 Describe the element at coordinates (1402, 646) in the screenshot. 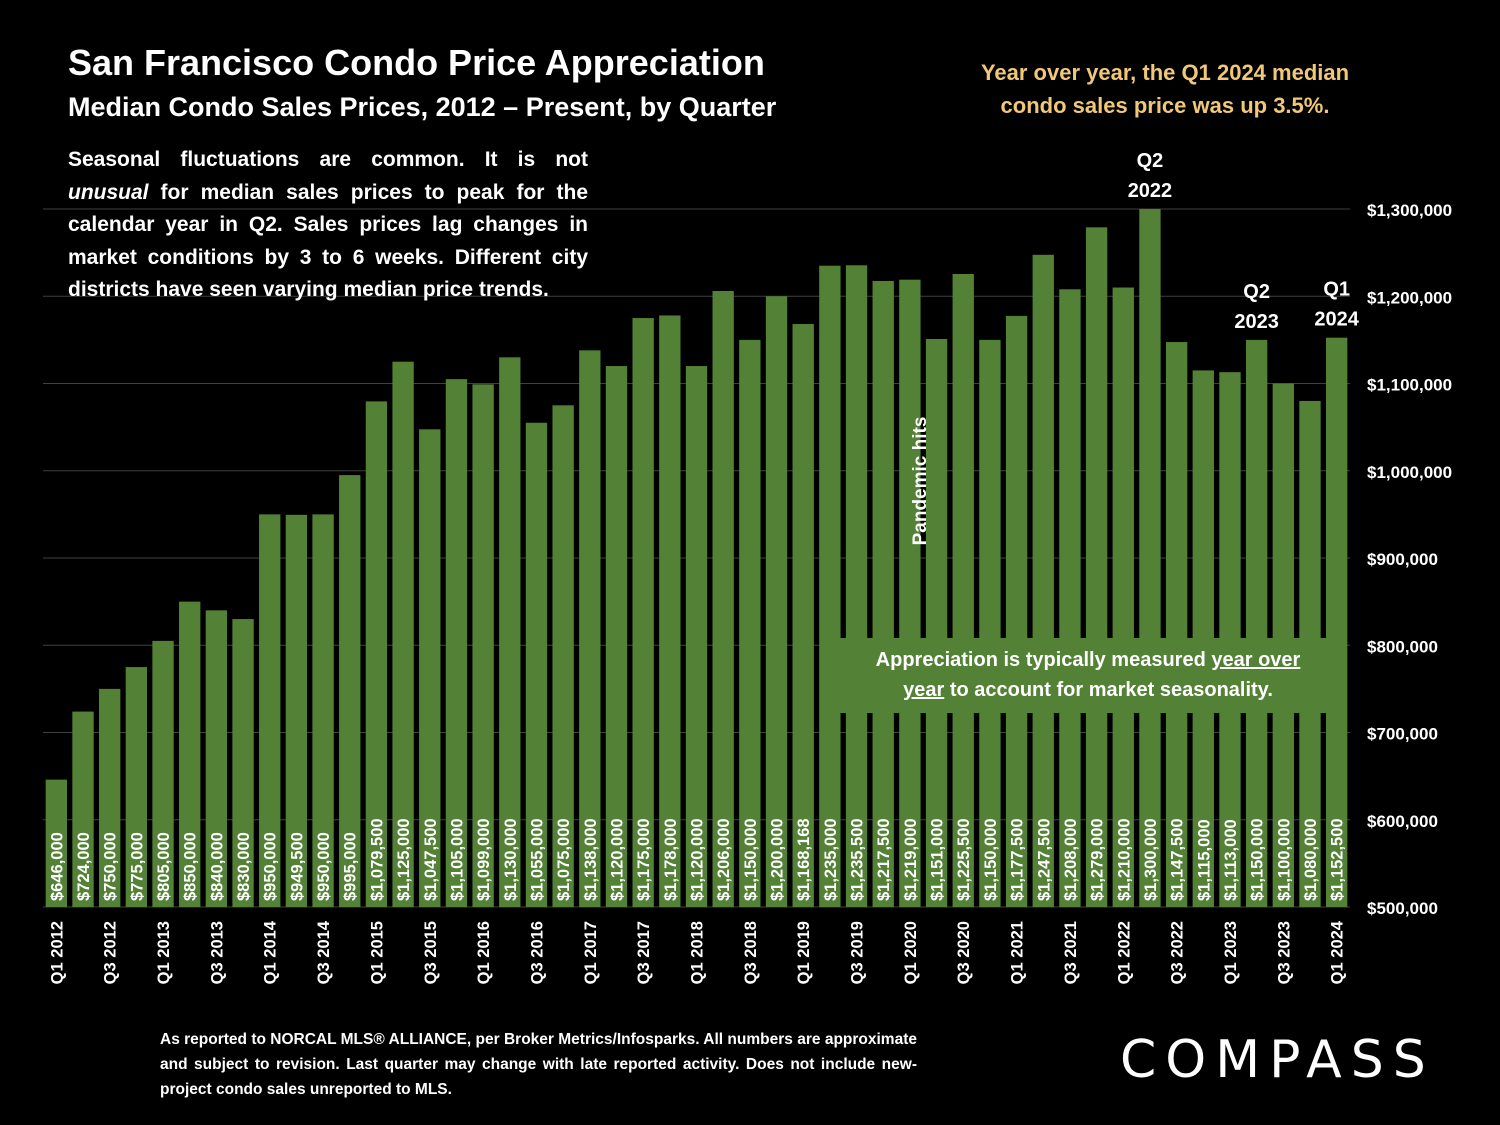

I see `y-tick-label: $800,000` at that location.